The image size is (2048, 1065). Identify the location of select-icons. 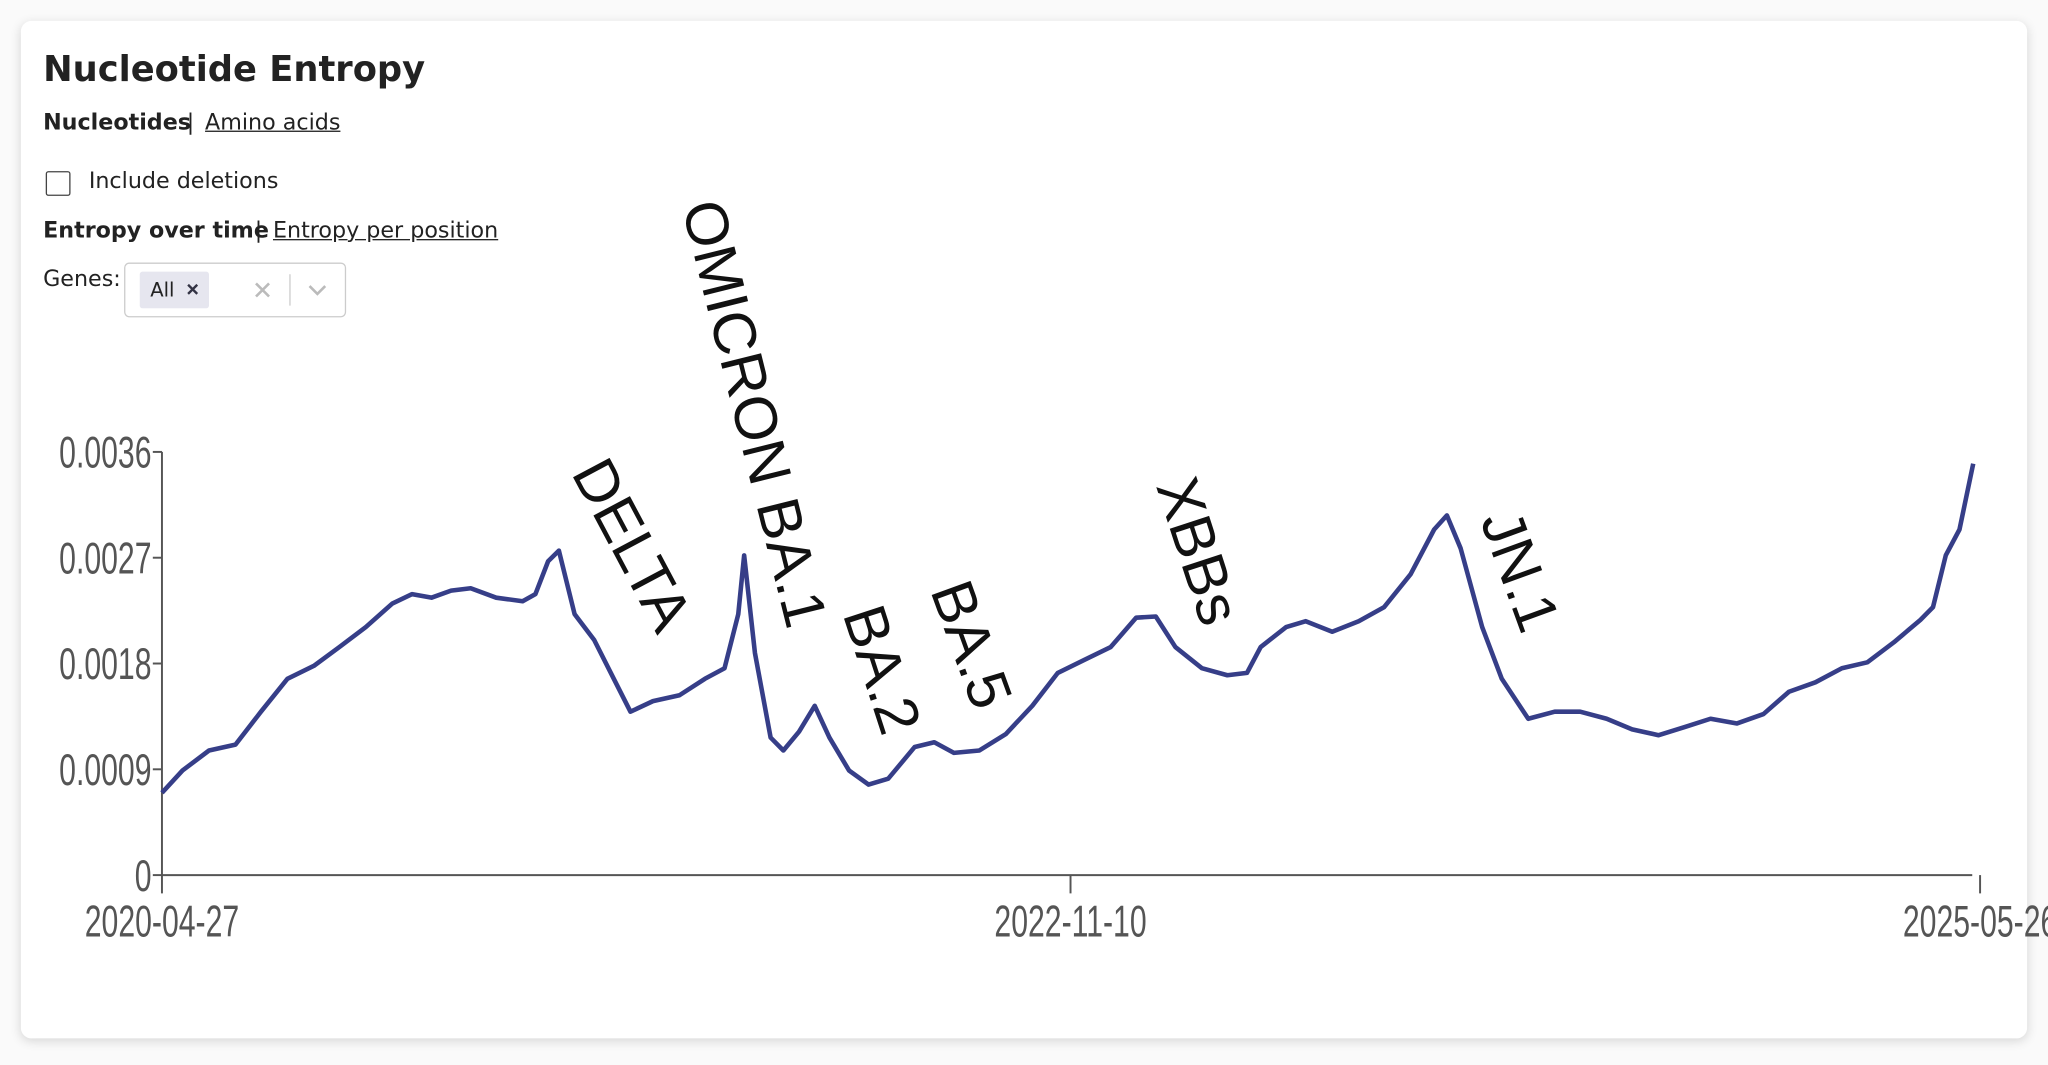
(257, 290).